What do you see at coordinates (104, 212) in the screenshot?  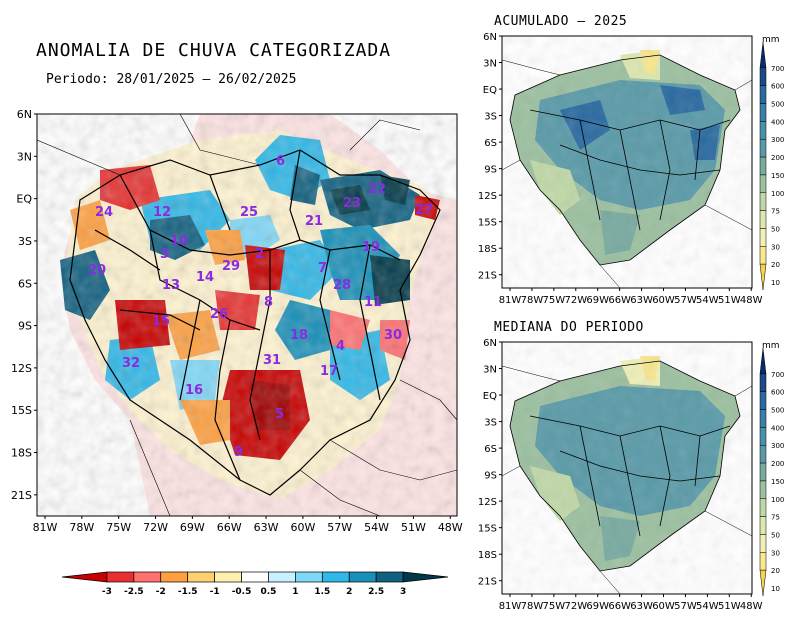 I see `basin-label: 24` at bounding box center [104, 212].